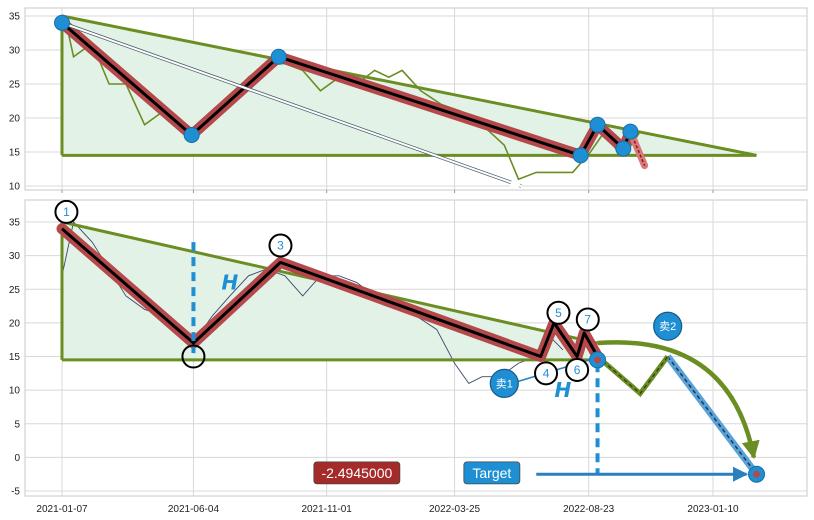 The image size is (814, 520). What do you see at coordinates (713, 509) in the screenshot?
I see `x-tick-label: 2023-01-10` at bounding box center [713, 509].